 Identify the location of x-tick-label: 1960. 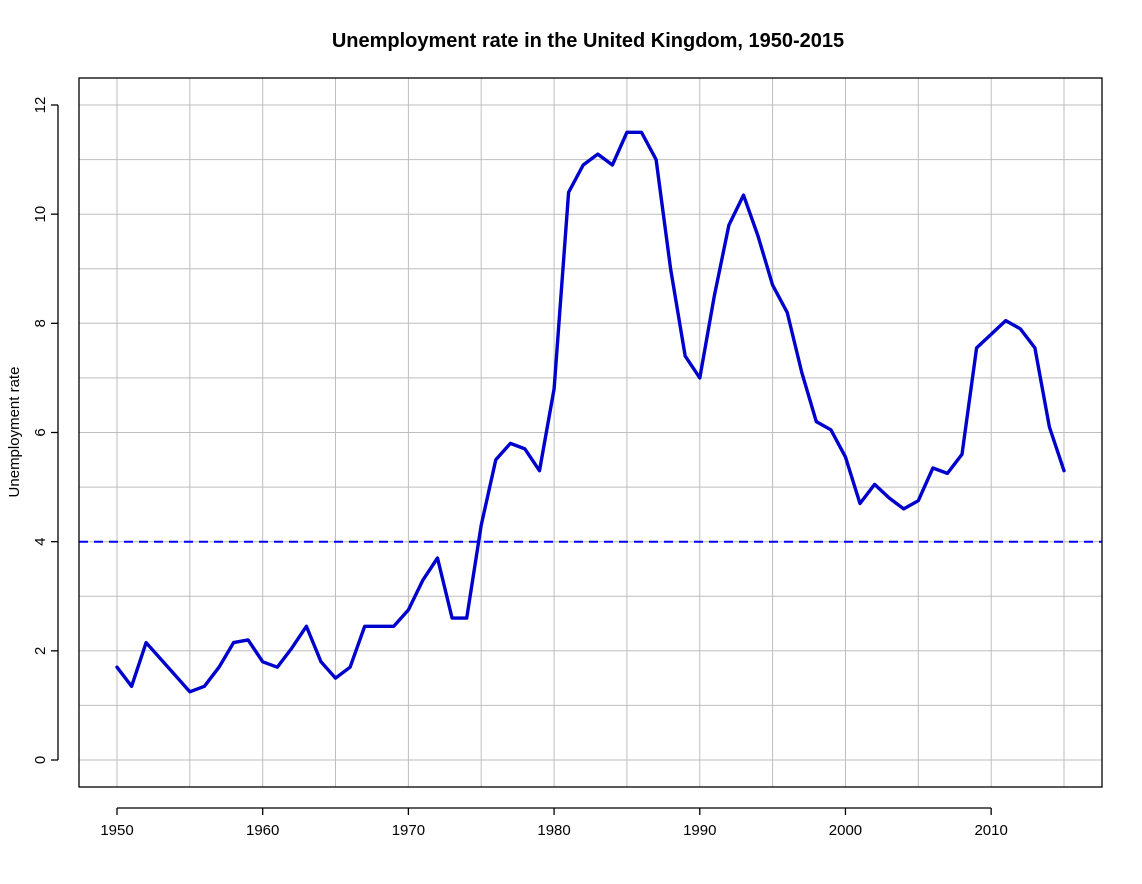
(262, 830).